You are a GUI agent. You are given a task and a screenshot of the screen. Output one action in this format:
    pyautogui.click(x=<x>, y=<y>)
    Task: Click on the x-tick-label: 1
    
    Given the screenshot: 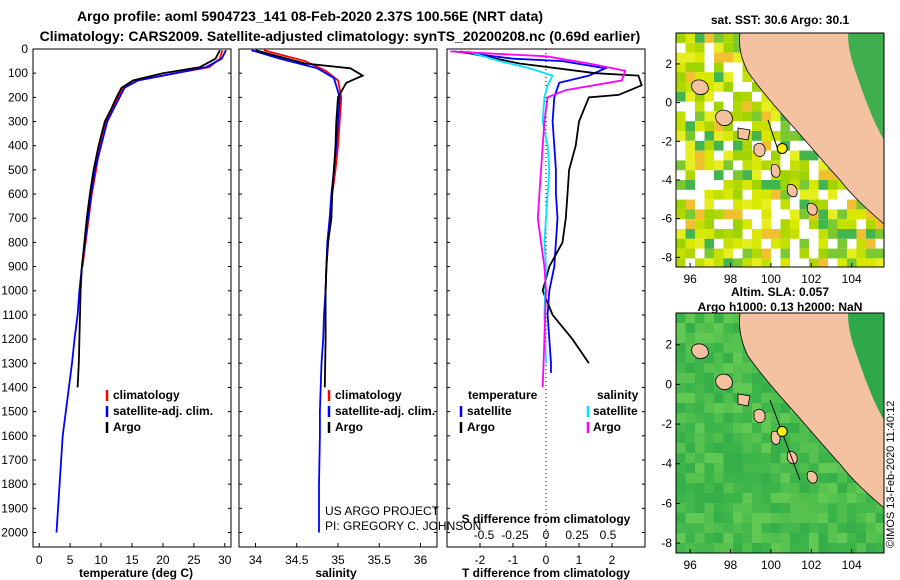 What is the action you would take?
    pyautogui.click(x=579, y=560)
    